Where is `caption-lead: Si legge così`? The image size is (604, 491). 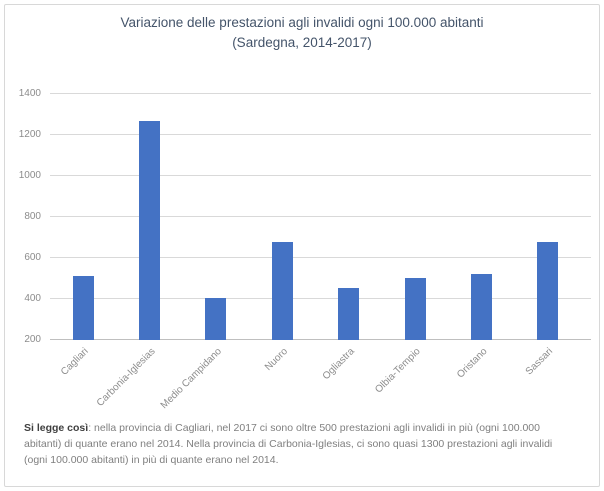
caption-lead: Si legge così is located at coordinates (56, 428).